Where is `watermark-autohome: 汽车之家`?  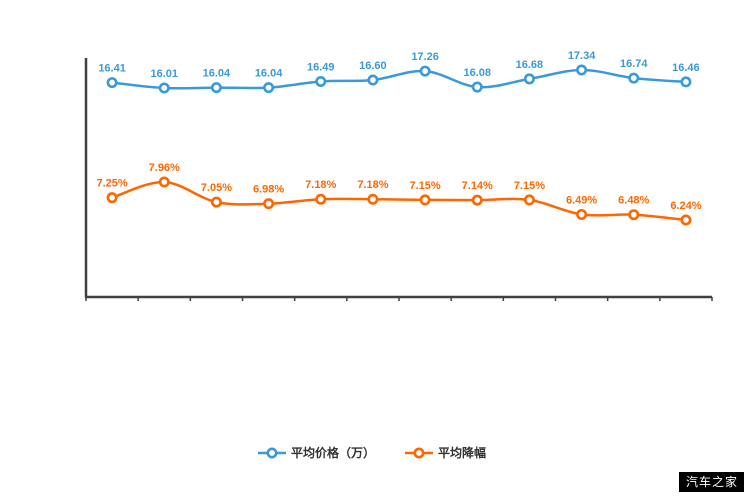 watermark-autohome: 汽车之家 is located at coordinates (711, 482).